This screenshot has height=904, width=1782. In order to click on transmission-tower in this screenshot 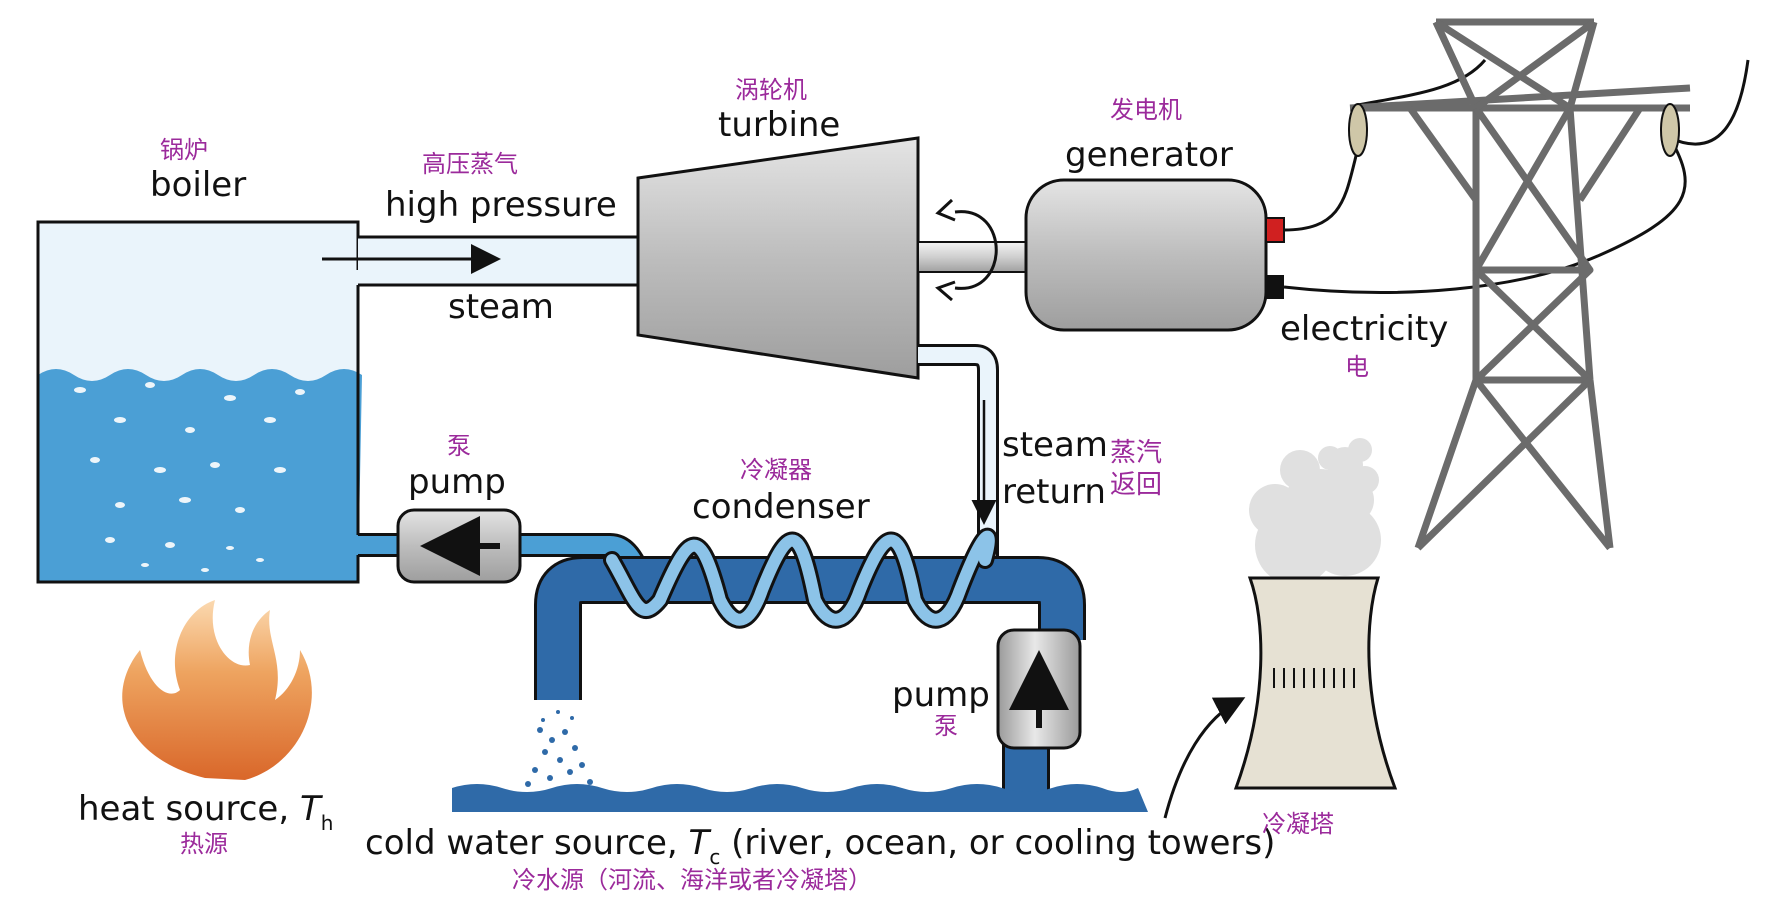, I will do `click(1520, 284)`.